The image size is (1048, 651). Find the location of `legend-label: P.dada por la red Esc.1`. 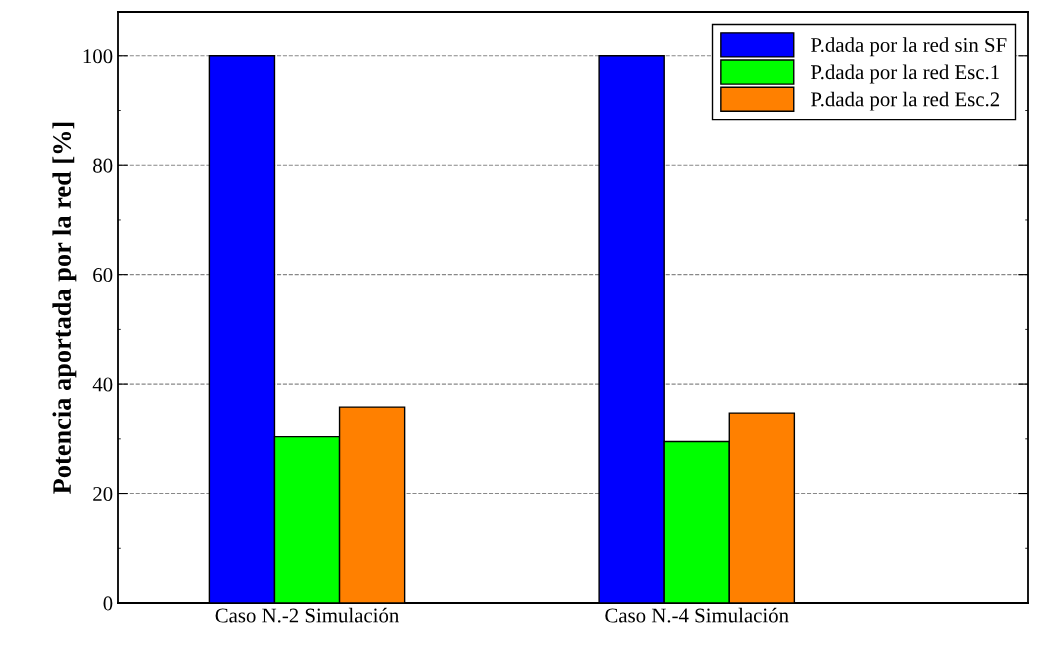

legend-label: P.dada por la red Esc.1 is located at coordinates (905, 74).